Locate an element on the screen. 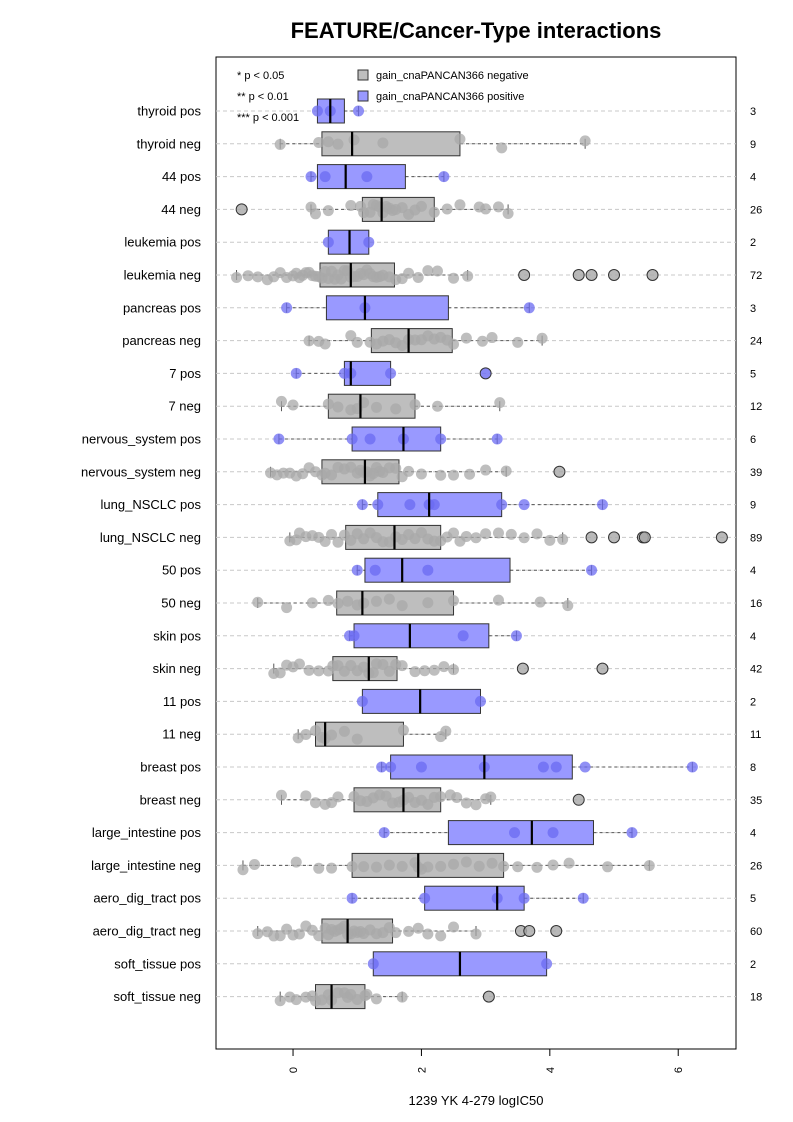 The height and width of the screenshot is (1122, 793). group-count: 2 is located at coordinates (753, 965).